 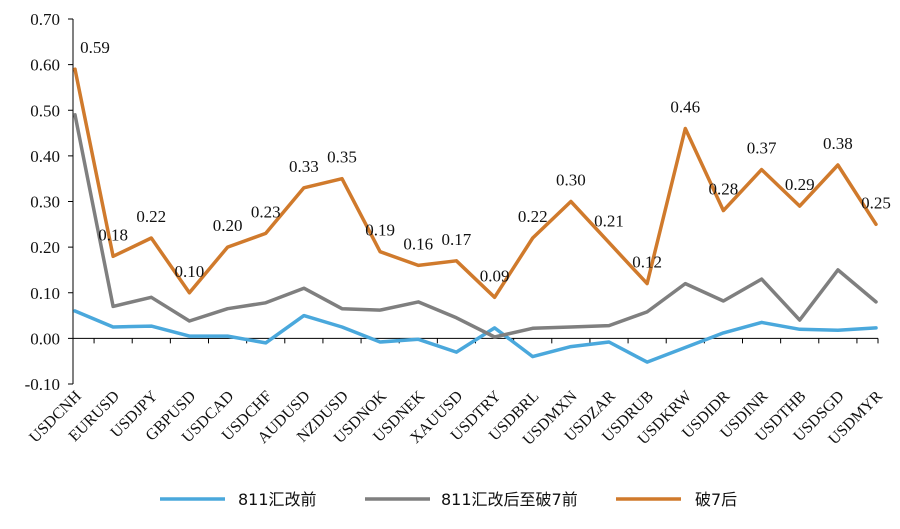 I want to click on y-tick-label: 0.50, so click(x=45, y=110).